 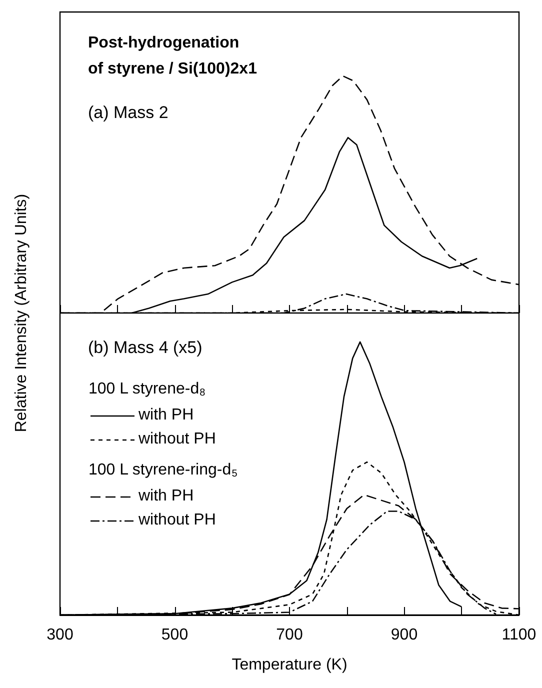 I want to click on x-tick-label: 500, so click(x=174, y=635).